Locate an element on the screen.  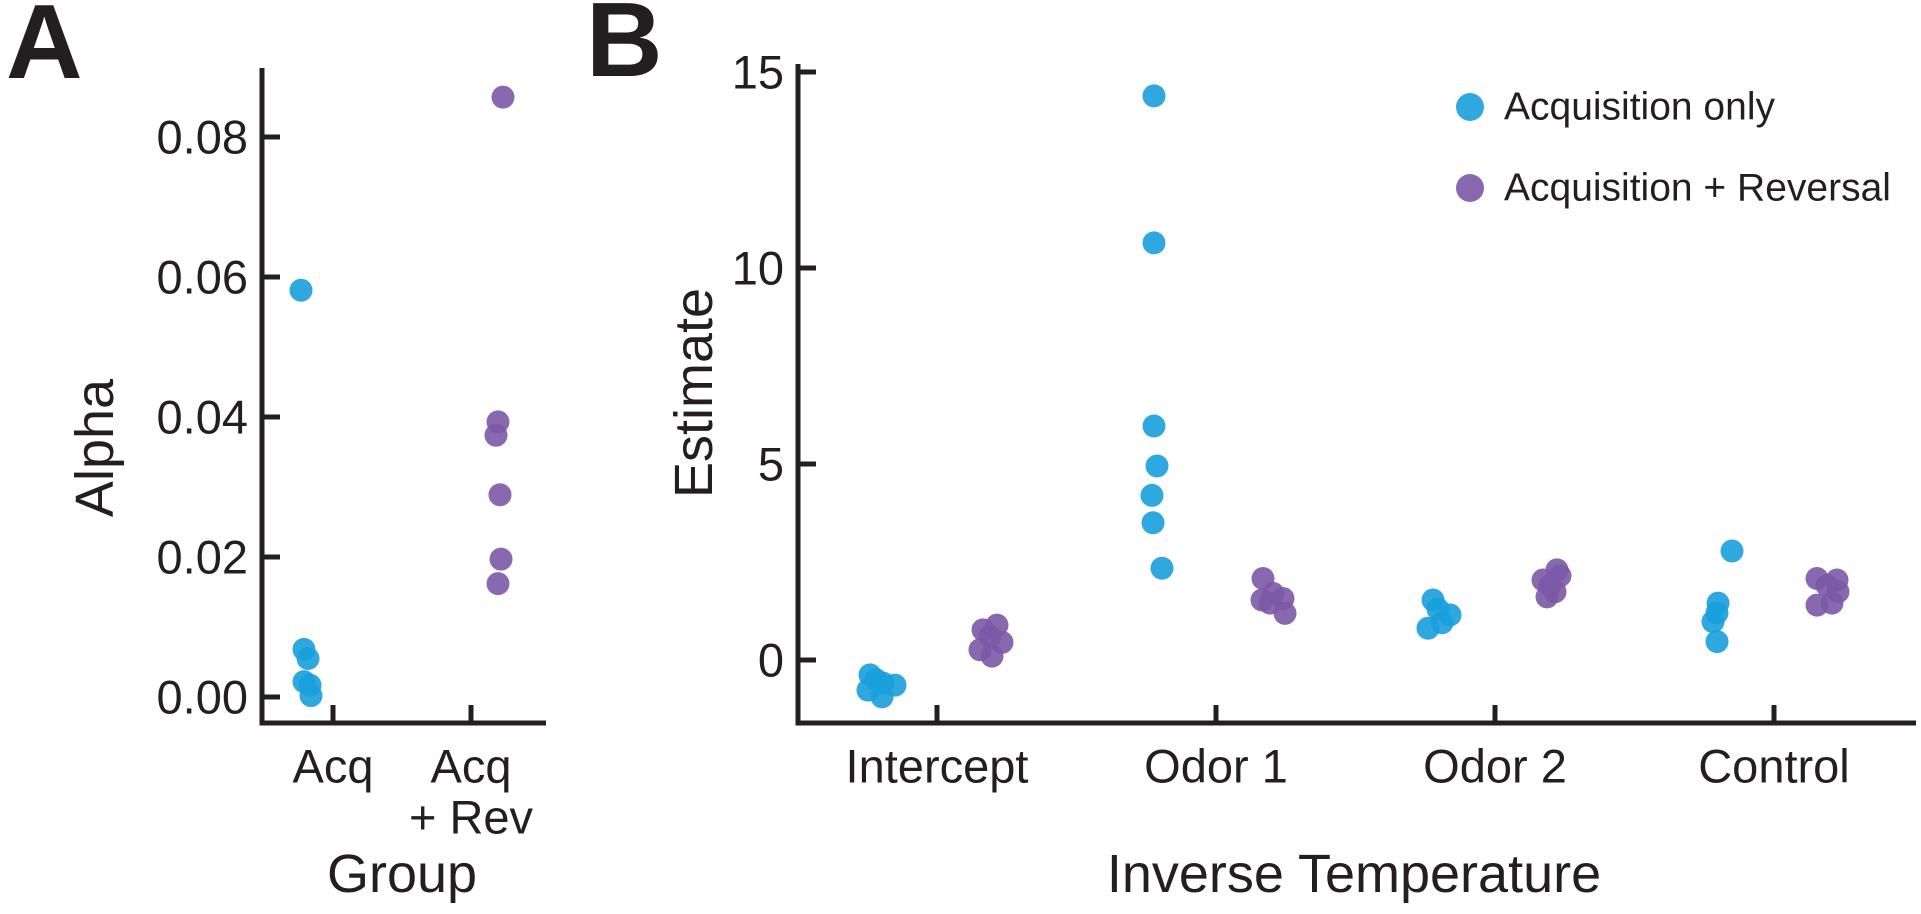
legend-label: Acquisition only is located at coordinates (1639, 107).